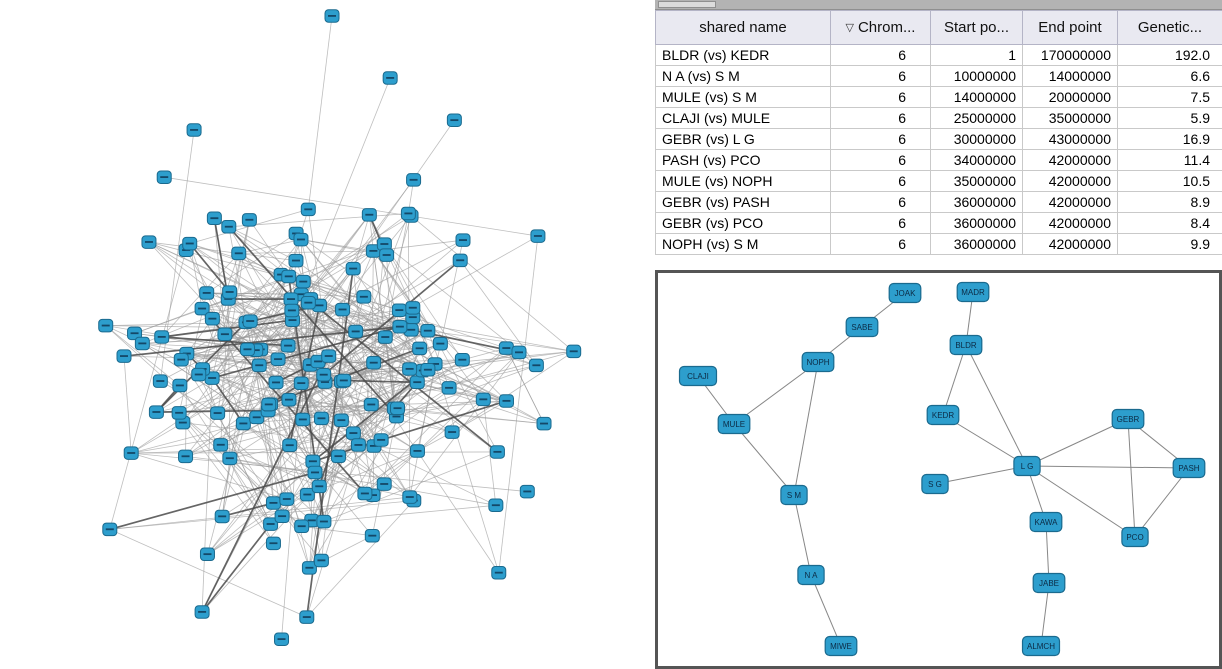 Image resolution: width=1222 pixels, height=669 pixels. I want to click on network-node-noph: NOPH, so click(818, 362).